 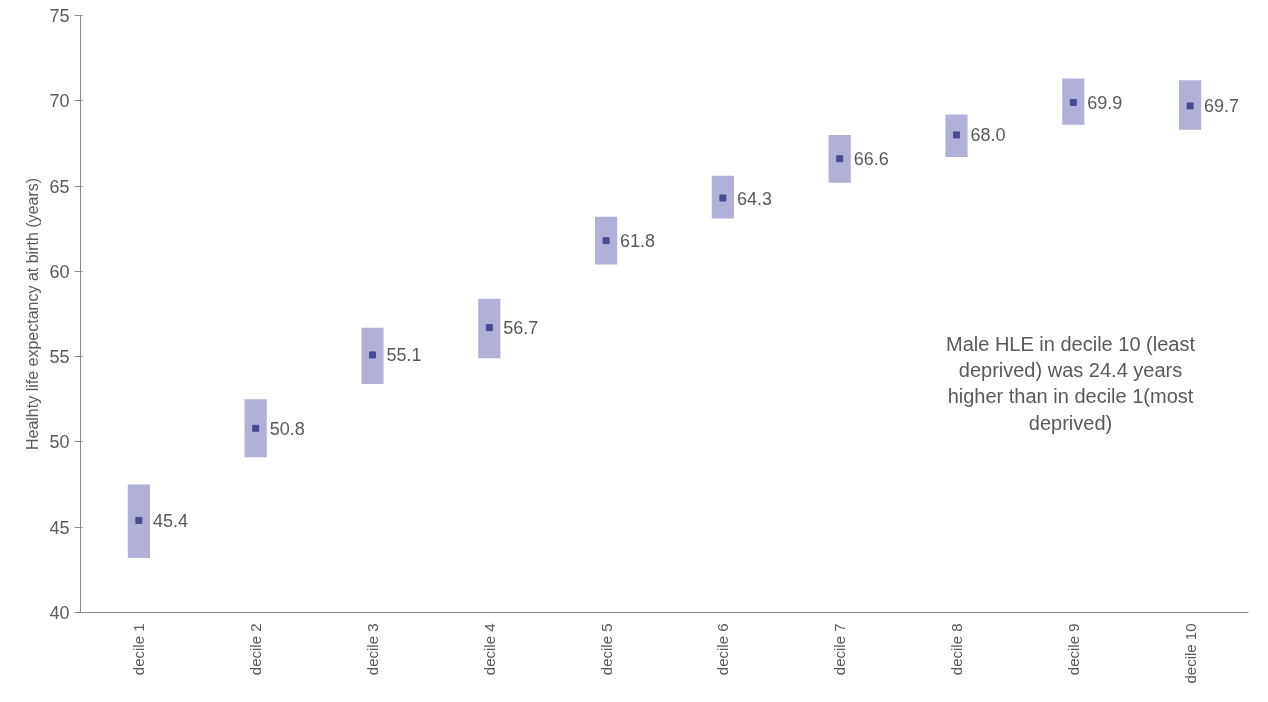 What do you see at coordinates (1073, 649) in the screenshot?
I see `x-tick-label: decile 9` at bounding box center [1073, 649].